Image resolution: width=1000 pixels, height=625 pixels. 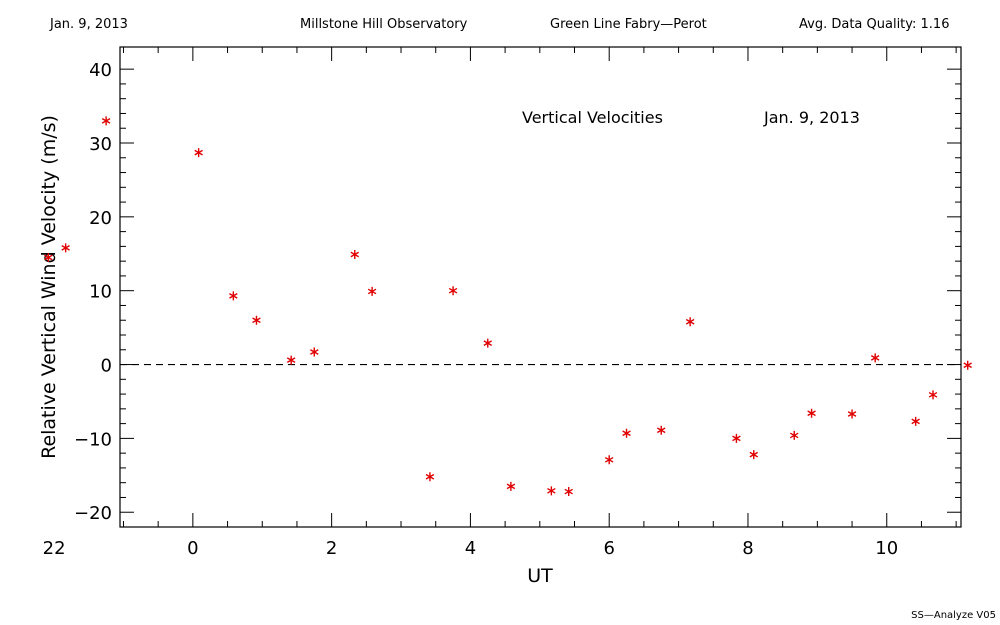 I want to click on y-tick-label: −20, so click(x=93, y=513).